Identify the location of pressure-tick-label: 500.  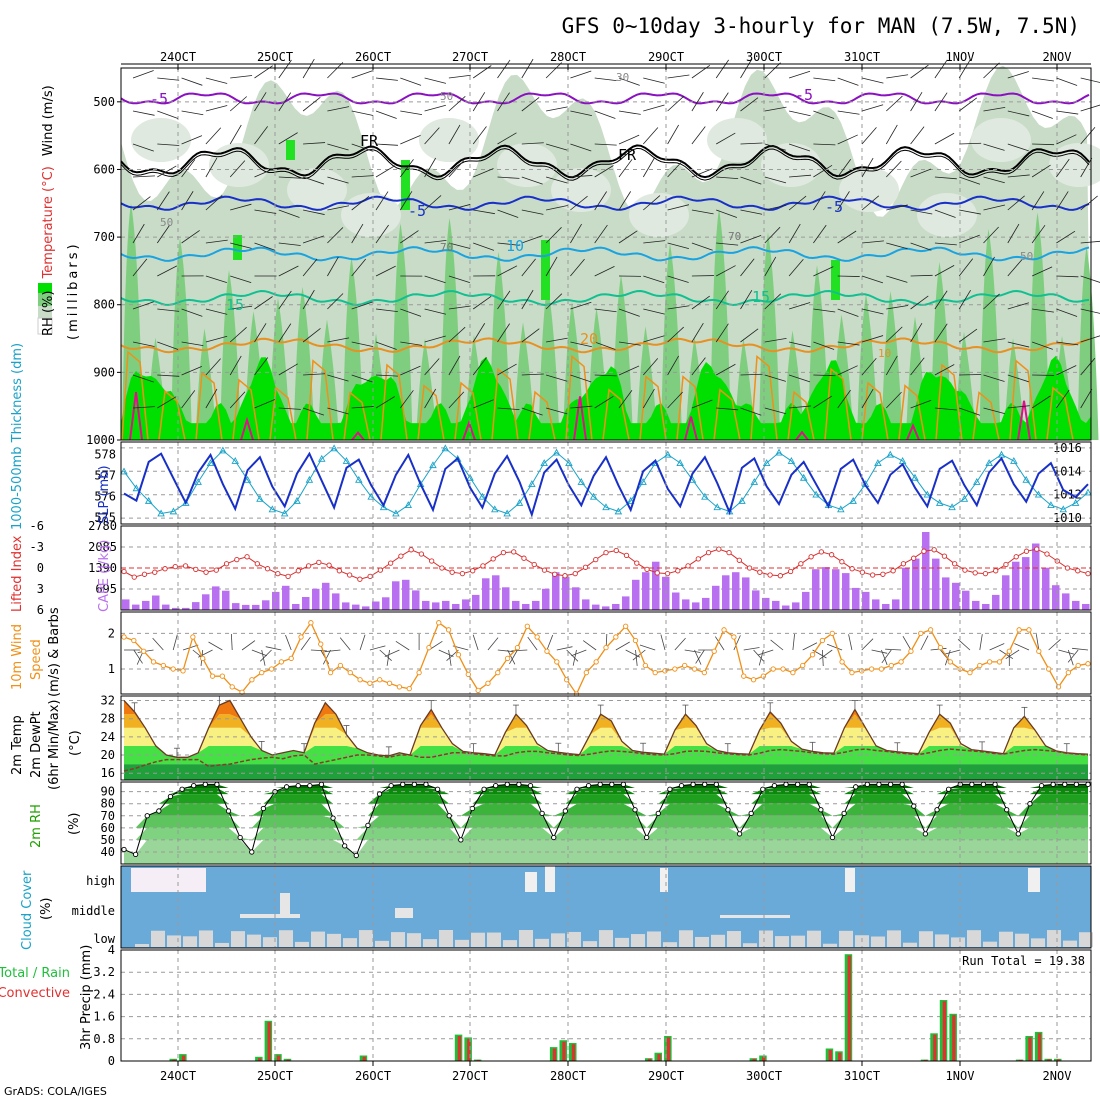
(104, 102).